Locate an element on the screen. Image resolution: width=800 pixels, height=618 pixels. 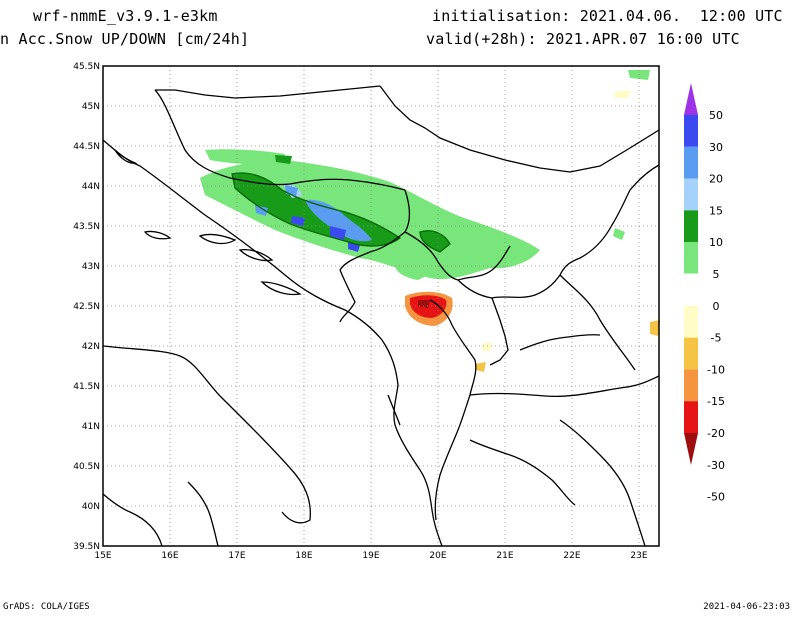
colorbar-label: 0 is located at coordinates (716, 306).